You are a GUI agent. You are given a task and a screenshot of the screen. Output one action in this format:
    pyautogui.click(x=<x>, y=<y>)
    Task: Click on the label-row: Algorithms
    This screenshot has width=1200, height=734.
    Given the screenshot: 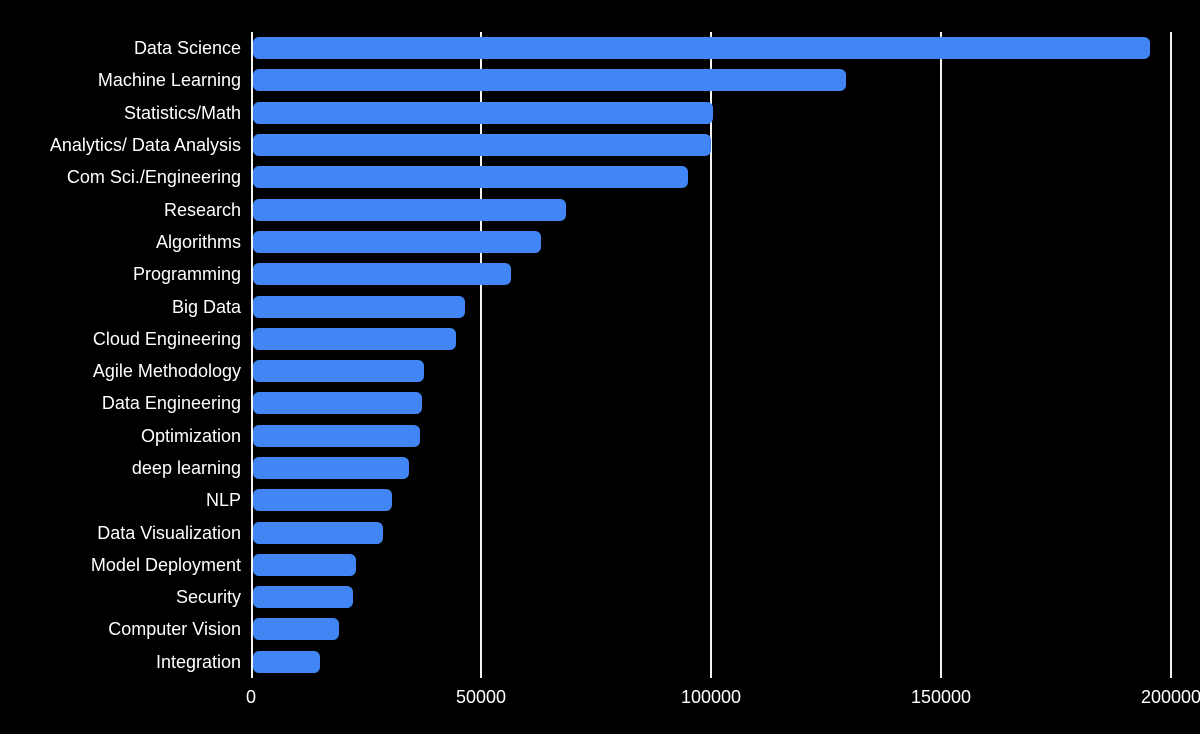 What is the action you would take?
    pyautogui.click(x=120, y=242)
    